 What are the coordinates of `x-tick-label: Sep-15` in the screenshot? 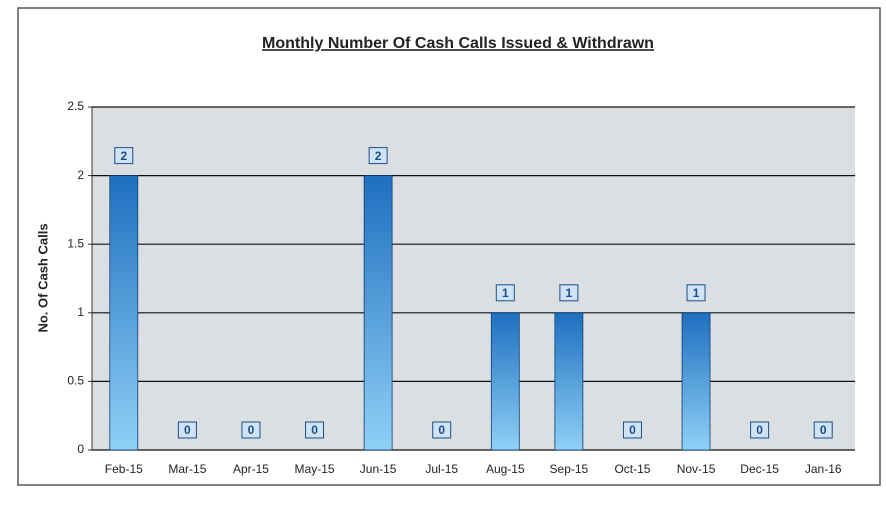 It's located at (569, 469).